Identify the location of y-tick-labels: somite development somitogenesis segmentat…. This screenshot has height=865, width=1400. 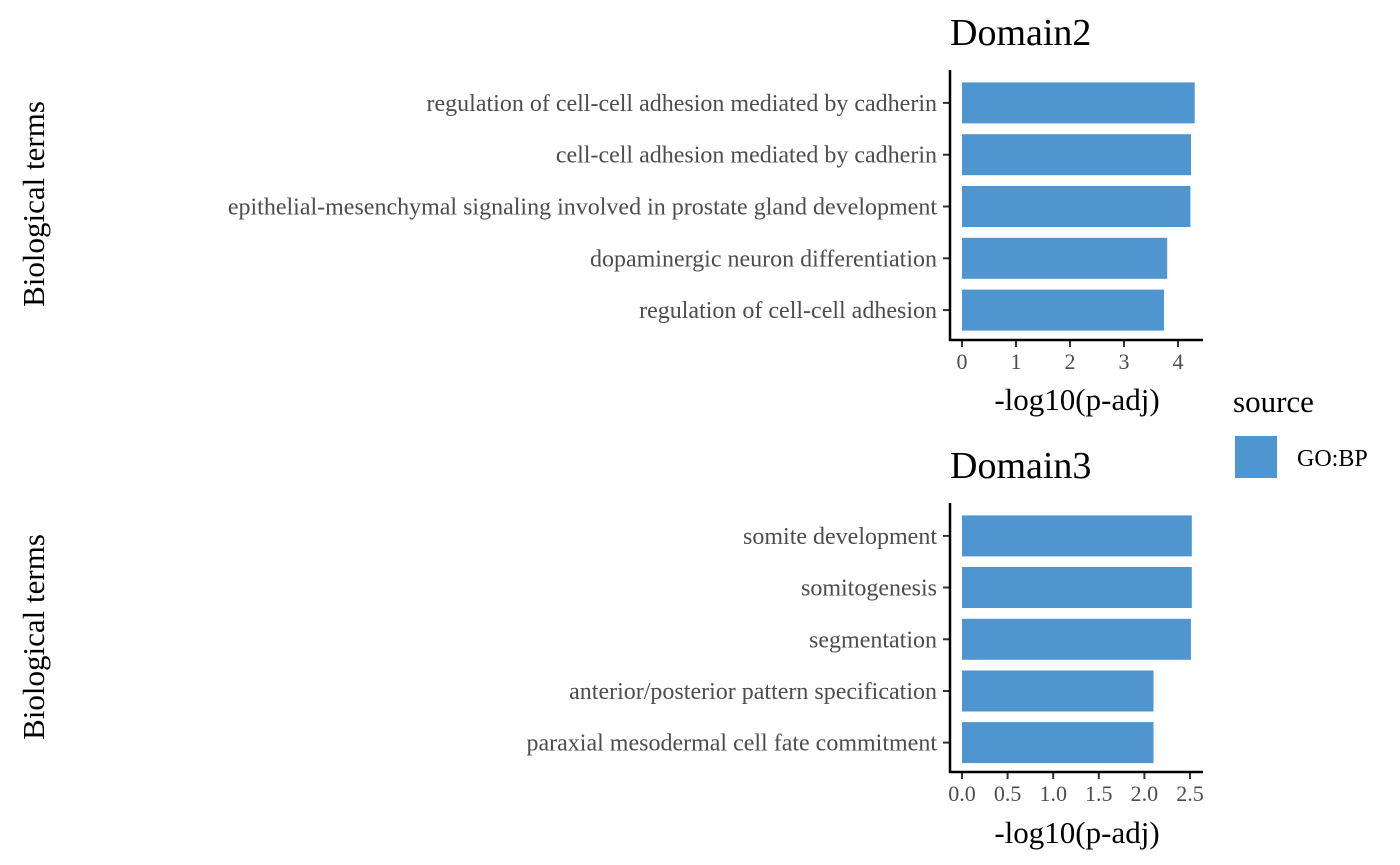
(738, 640).